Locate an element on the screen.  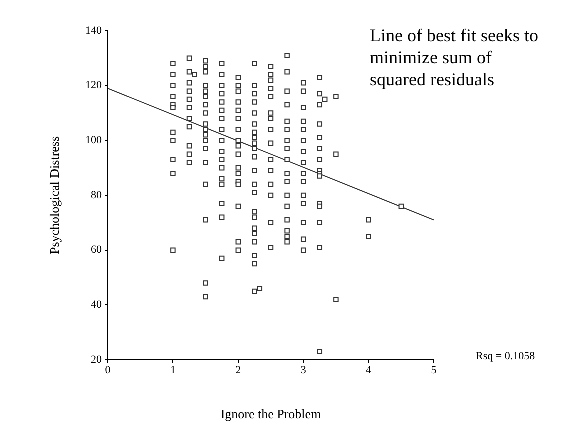
y-tick-label: 80 is located at coordinates (96, 195).